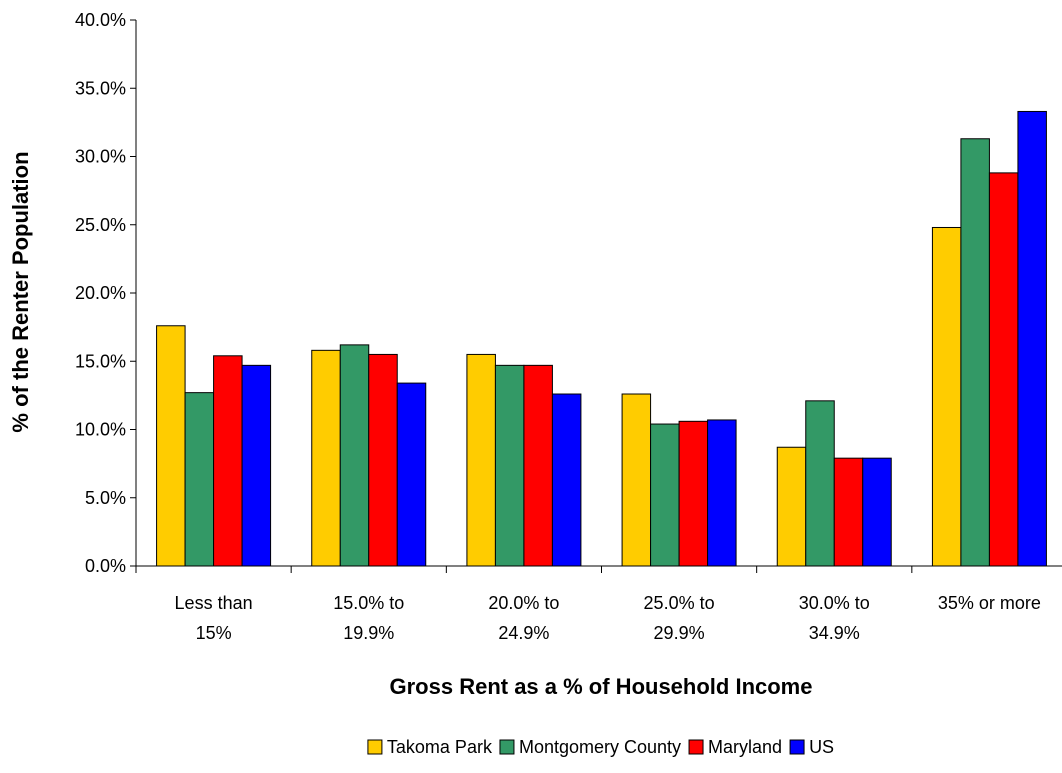 This screenshot has height=773, width=1062. I want to click on y-tick-label: 40.0%, so click(100, 20).